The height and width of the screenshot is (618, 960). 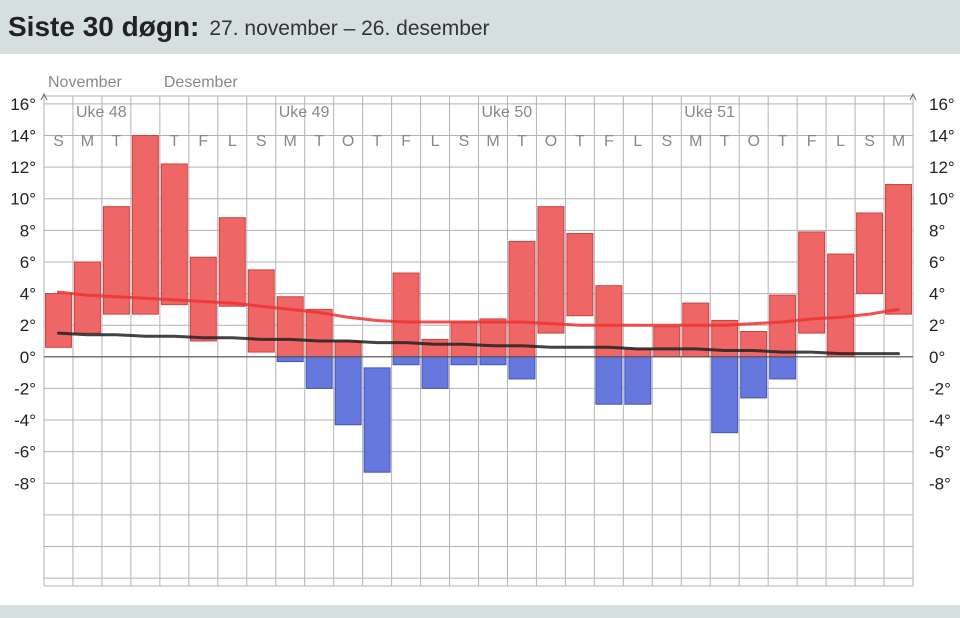 What do you see at coordinates (942, 136) in the screenshot?
I see `y-tick-label-right: 14°` at bounding box center [942, 136].